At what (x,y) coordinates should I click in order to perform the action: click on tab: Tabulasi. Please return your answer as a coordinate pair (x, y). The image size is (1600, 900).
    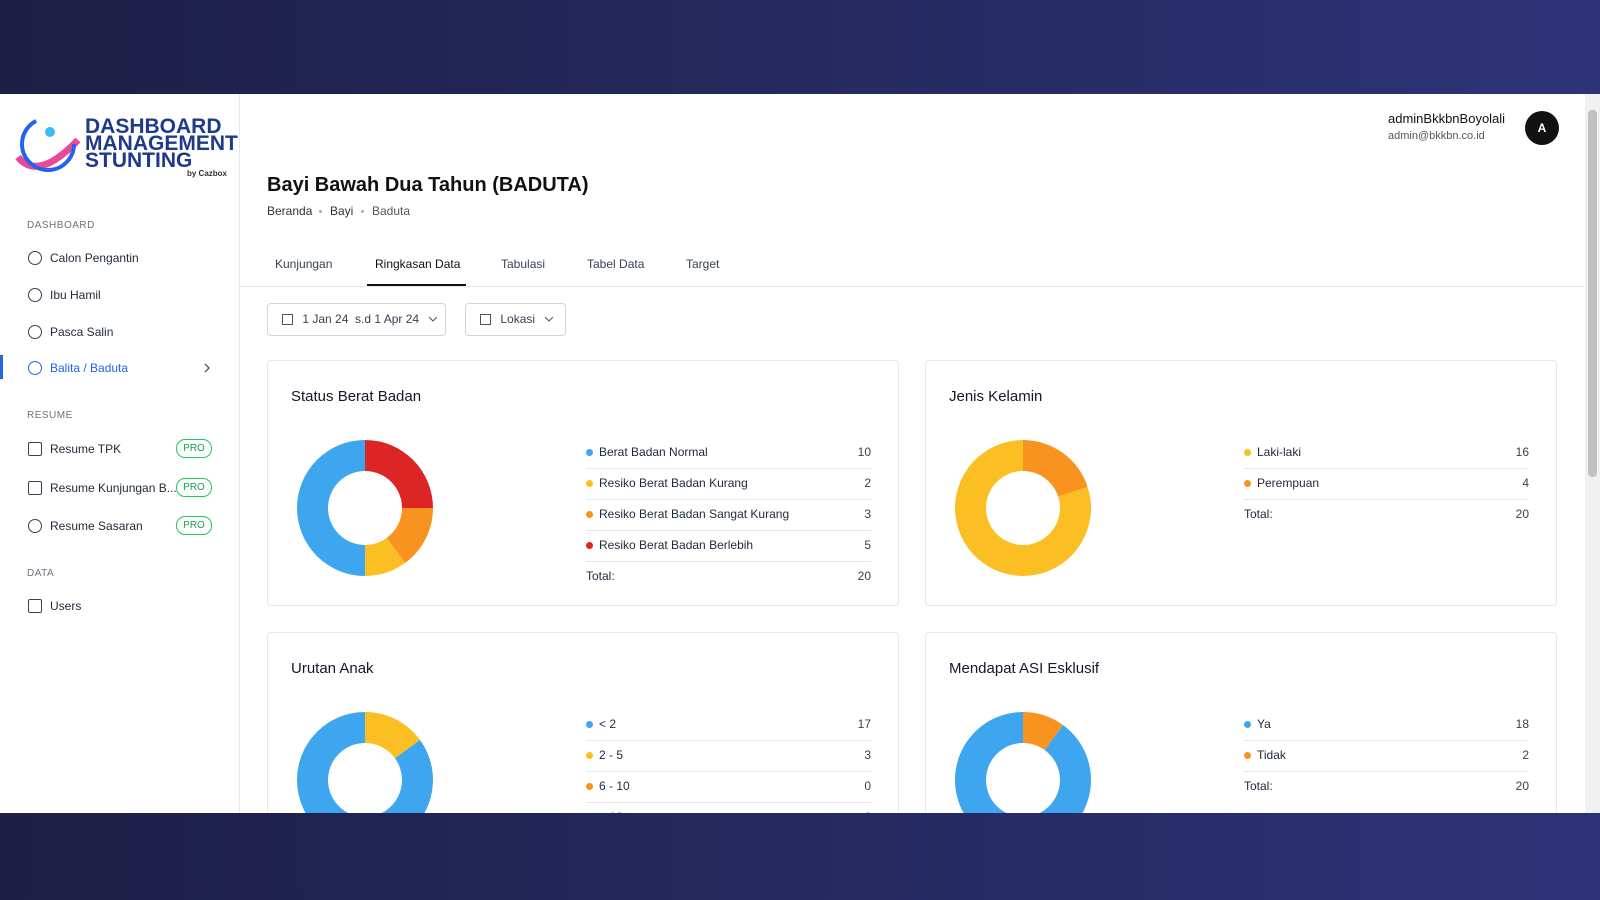
    Looking at the image, I should click on (523, 264).